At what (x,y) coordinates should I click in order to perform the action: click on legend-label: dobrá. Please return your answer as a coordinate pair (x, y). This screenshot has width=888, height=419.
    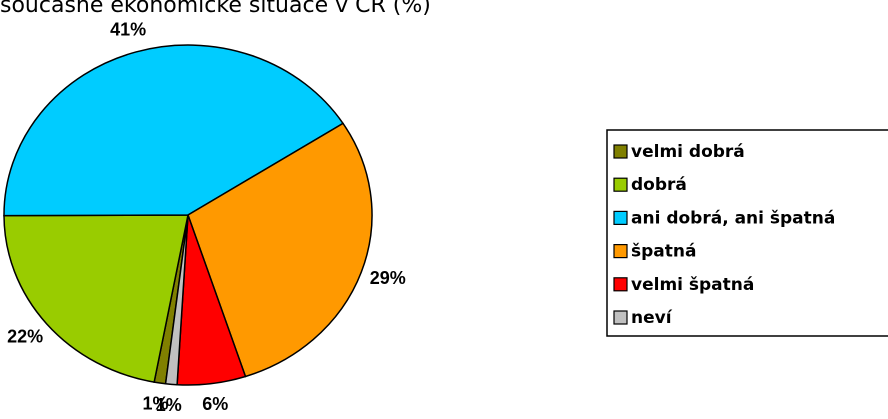
    Looking at the image, I should click on (659, 185).